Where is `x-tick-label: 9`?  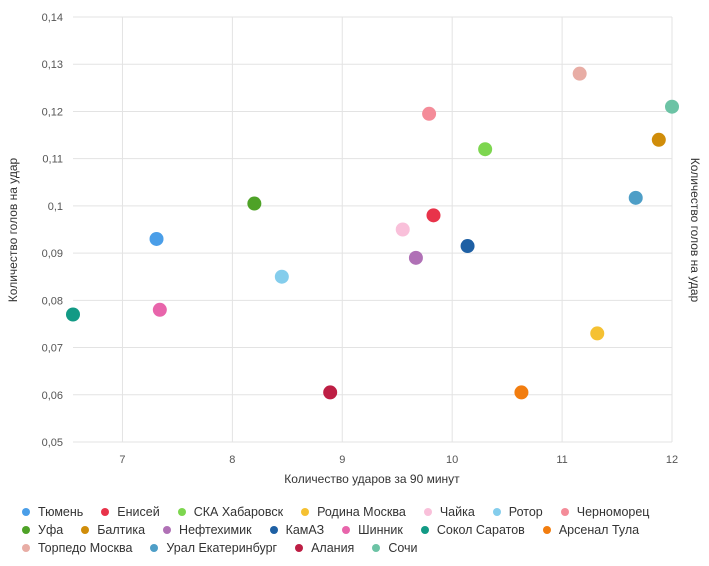
x-tick-label: 9 is located at coordinates (342, 460).